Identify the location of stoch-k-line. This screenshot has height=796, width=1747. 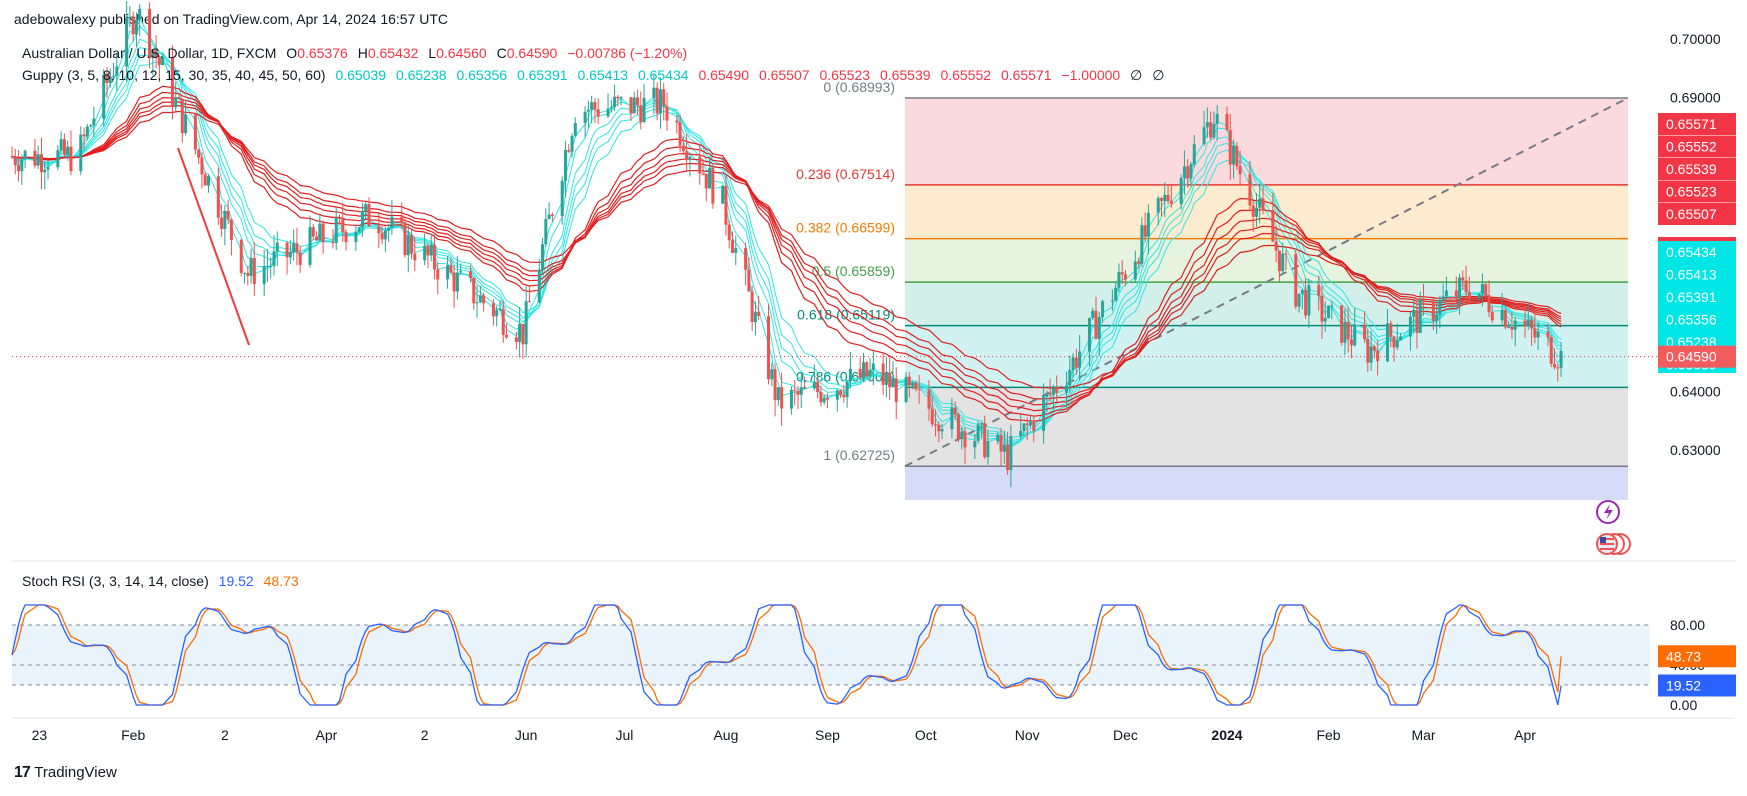
(786, 655).